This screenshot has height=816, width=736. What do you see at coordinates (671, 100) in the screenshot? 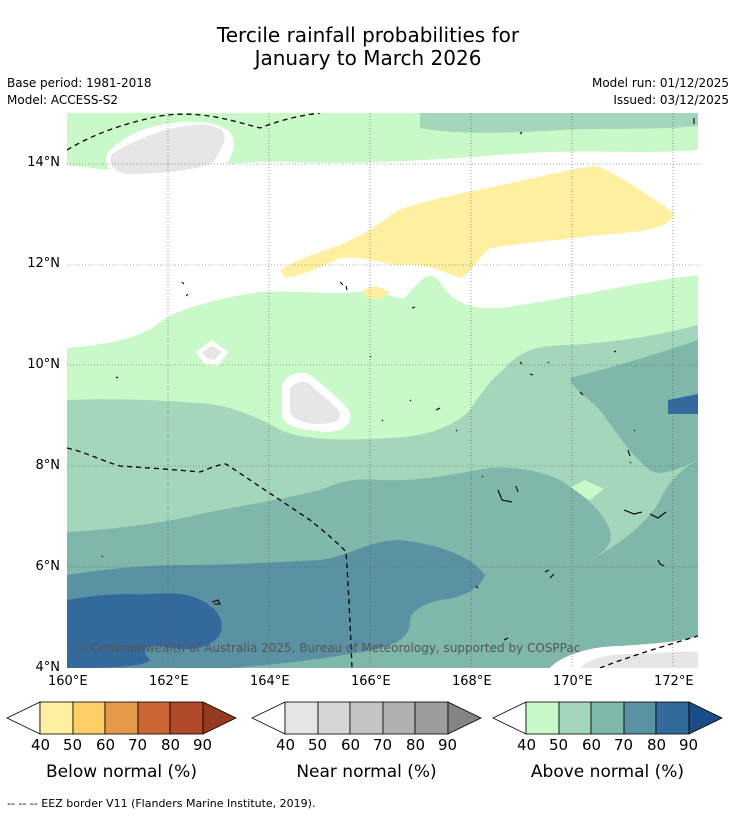
I see `issued-date: Issued: 03/12/2025` at bounding box center [671, 100].